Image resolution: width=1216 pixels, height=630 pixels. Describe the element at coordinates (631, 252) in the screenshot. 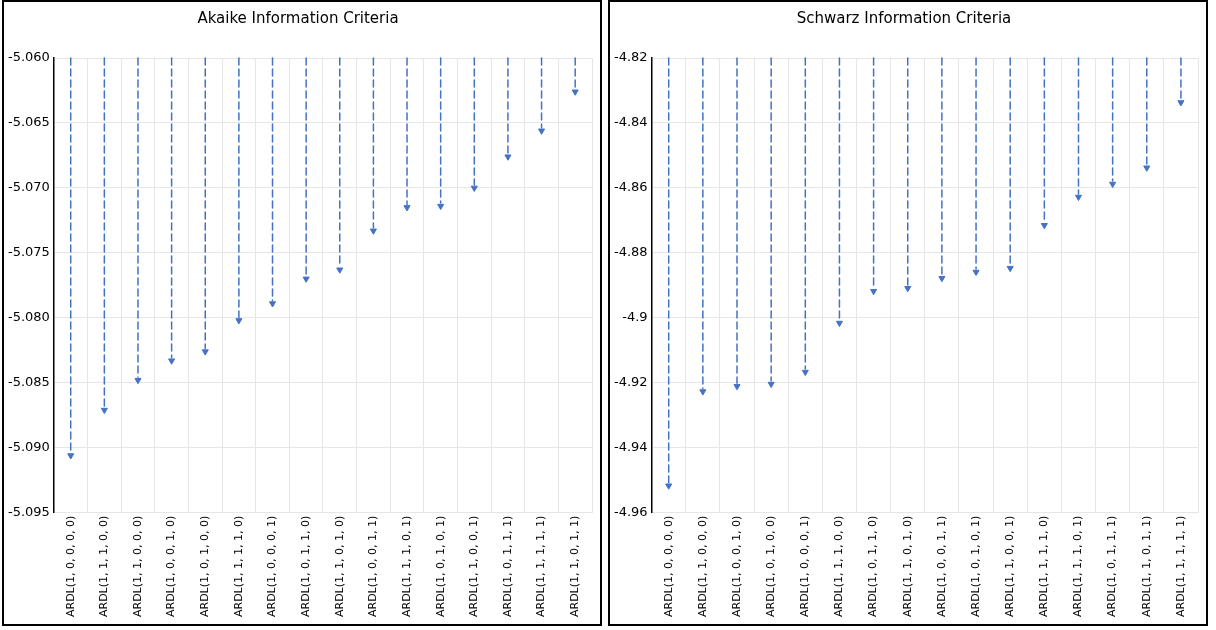

I see `y-tick-label: -4.88` at that location.